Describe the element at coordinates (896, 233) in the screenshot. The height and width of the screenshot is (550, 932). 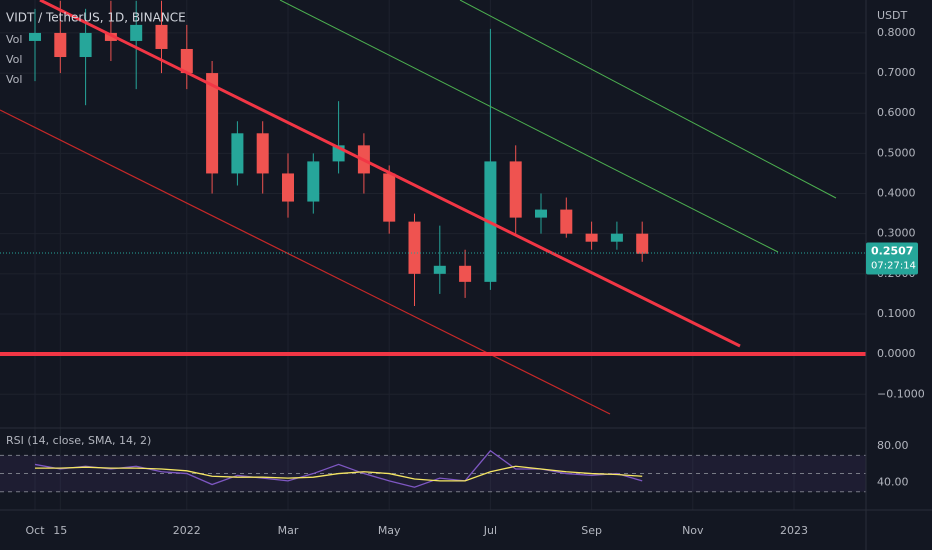
I see `y-tick-label: 0.3000` at that location.